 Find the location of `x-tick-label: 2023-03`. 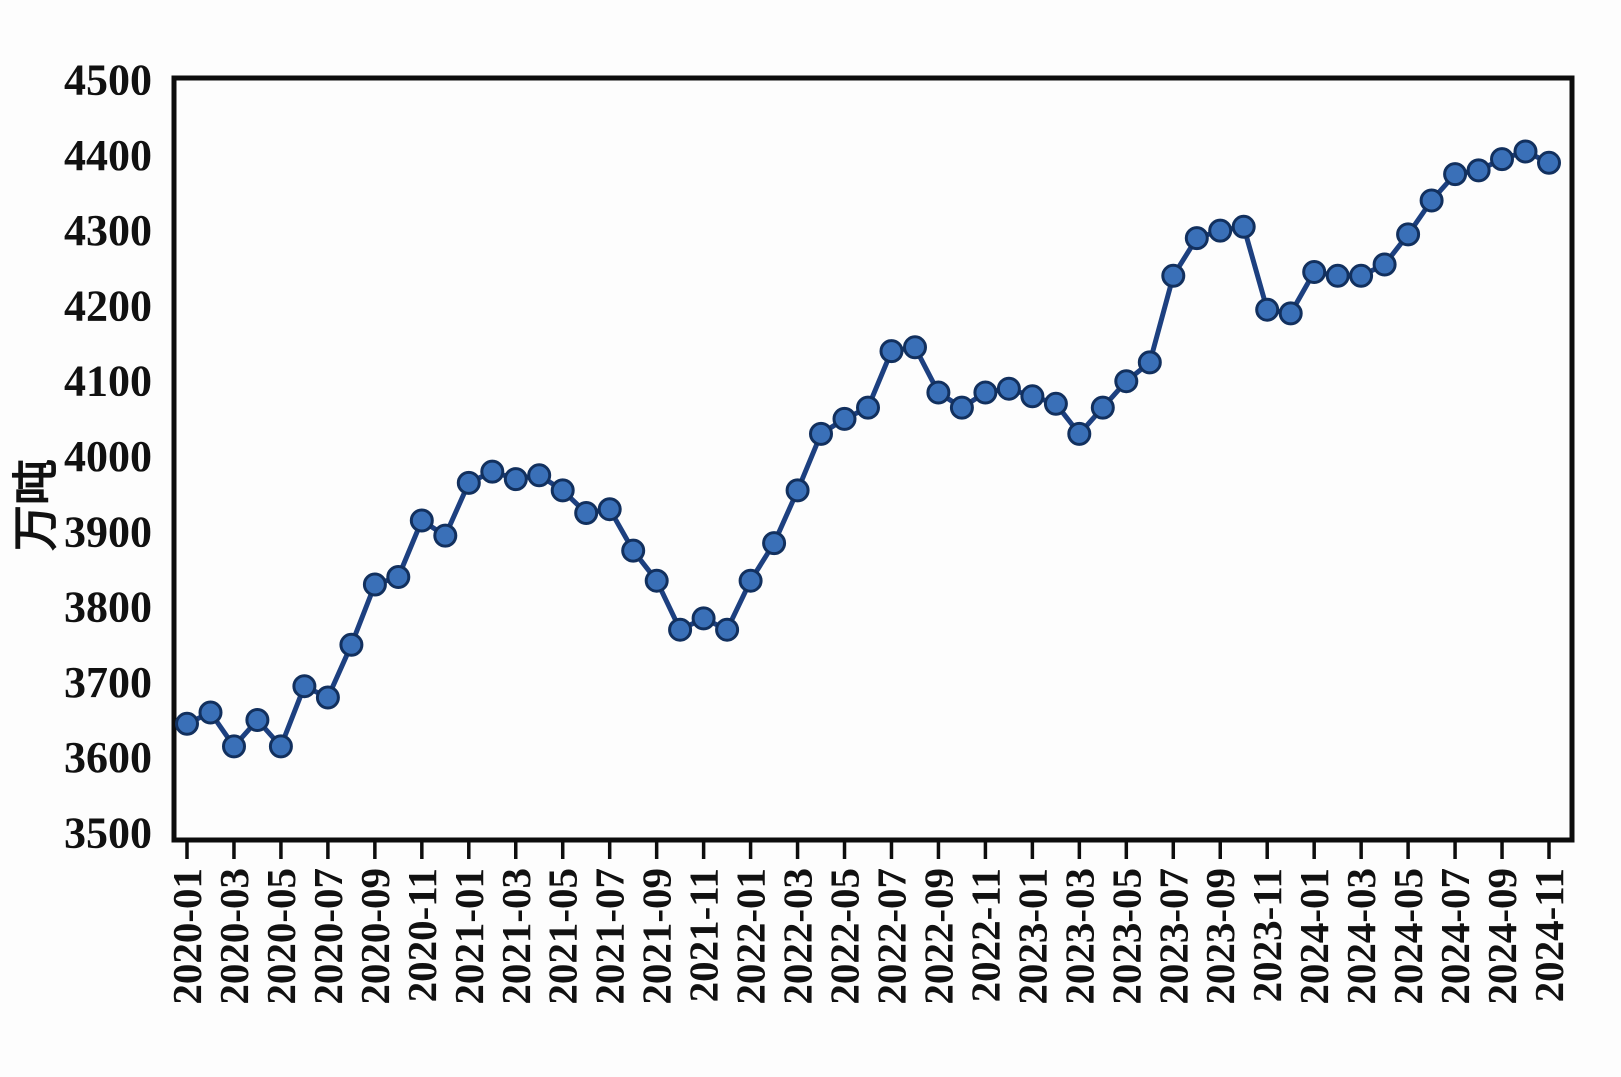

x-tick-label: 2023-03 is located at coordinates (1079, 936).